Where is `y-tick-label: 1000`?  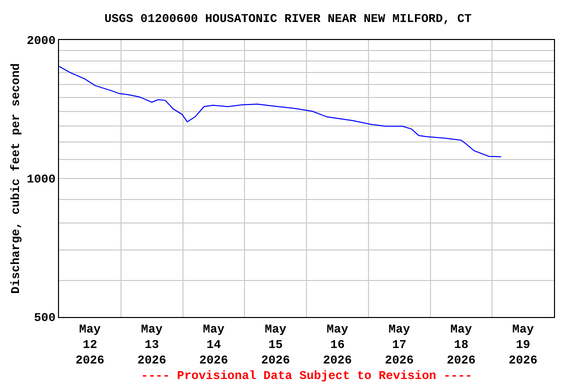 y-tick-label: 1000 is located at coordinates (41, 179).